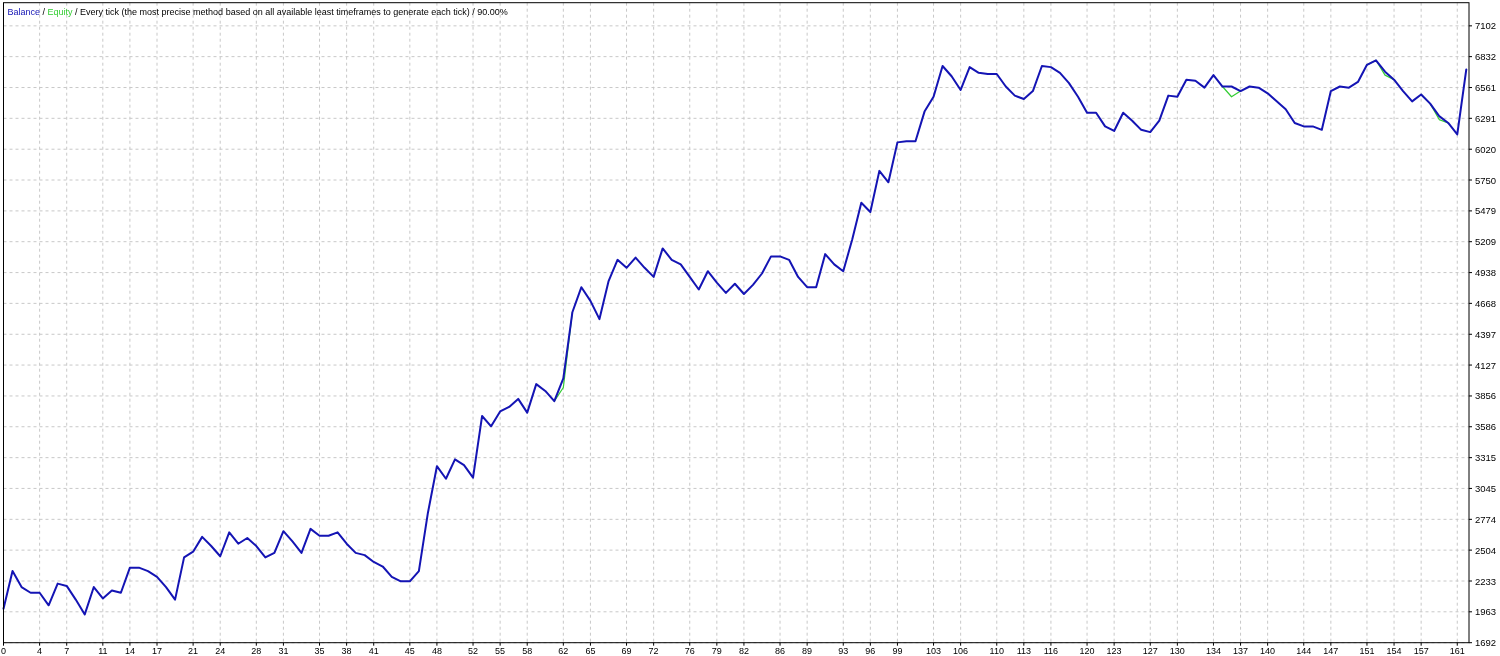 Image resolution: width=1500 pixels, height=656 pixels. Describe the element at coordinates (220, 651) in the screenshot. I see `x-tick-label: 24` at that location.